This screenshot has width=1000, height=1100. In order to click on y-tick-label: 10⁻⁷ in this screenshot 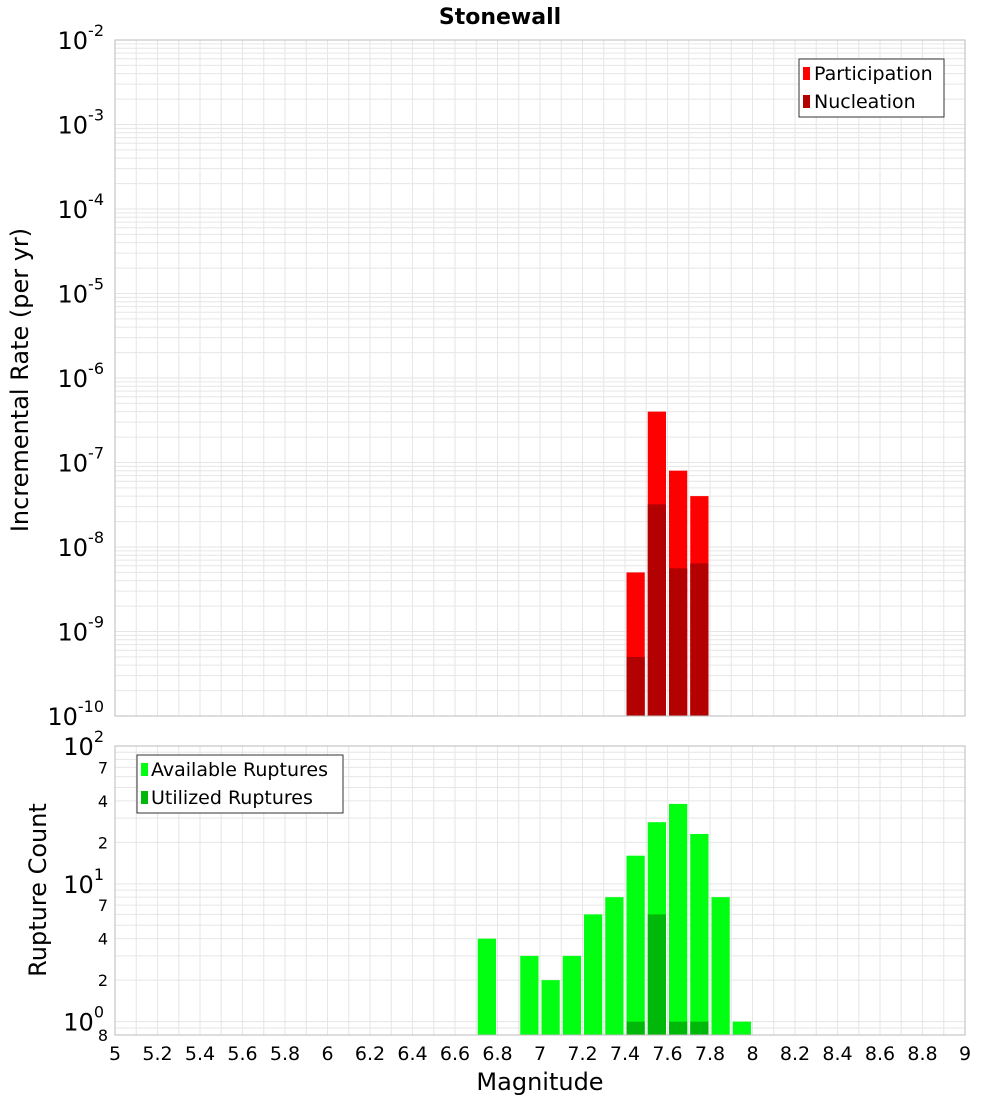, I will do `click(81, 461)`.